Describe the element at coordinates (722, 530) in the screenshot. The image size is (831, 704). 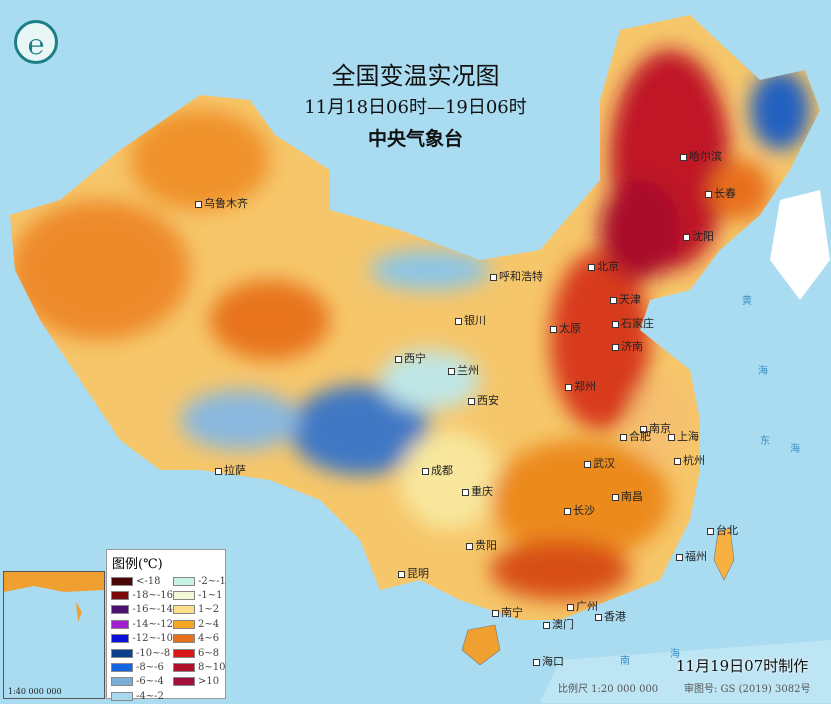
I see `city-label: 台北` at that location.